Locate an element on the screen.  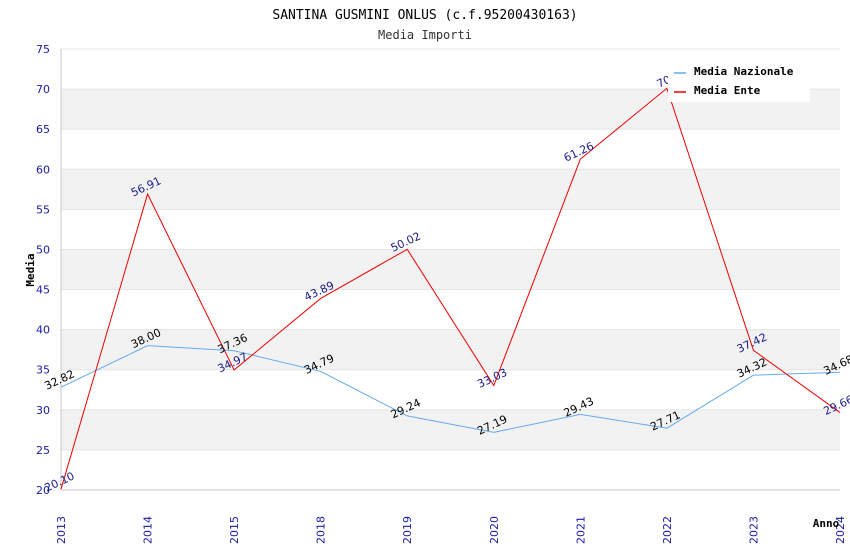
x-tick-label: 2014 is located at coordinates (148, 530).